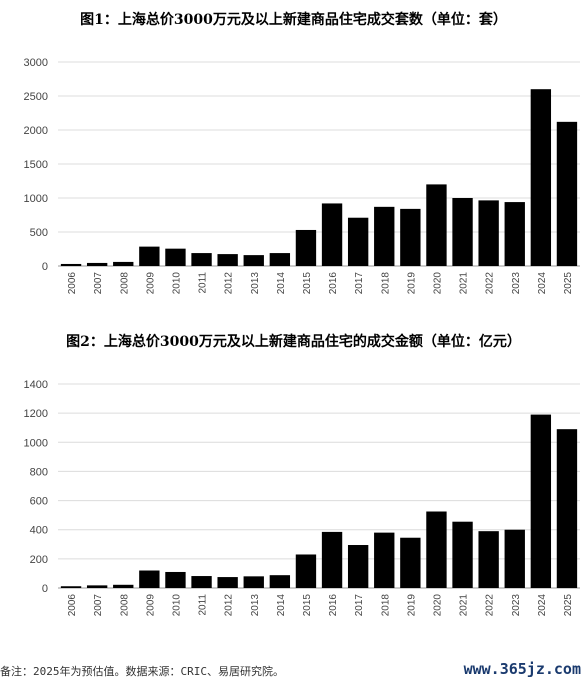  Describe the element at coordinates (281, 605) in the screenshot. I see `chart2-x-tick-label: 2014` at that location.